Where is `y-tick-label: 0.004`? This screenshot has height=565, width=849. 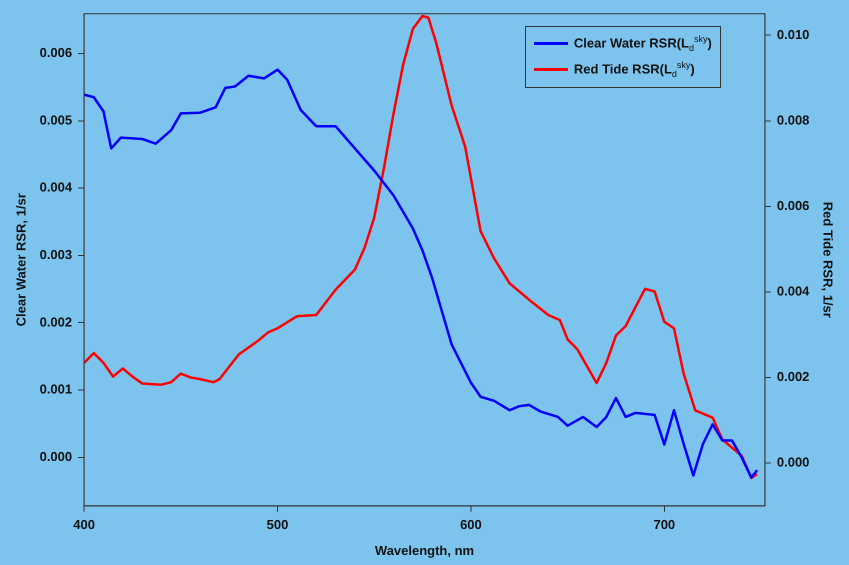
y-tick-label: 0.004 is located at coordinates (56, 187).